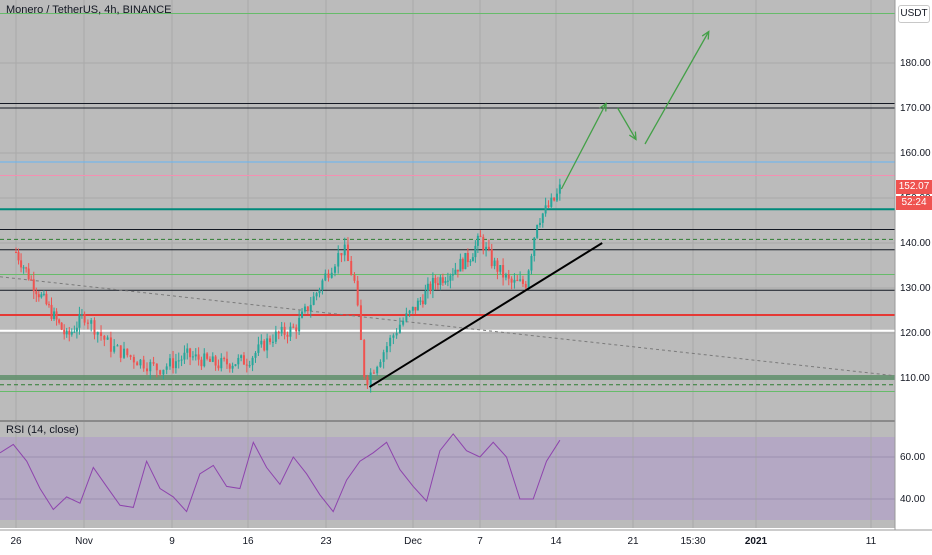 The width and height of the screenshot is (932, 555). I want to click on x-tick-label: 14, so click(556, 541).